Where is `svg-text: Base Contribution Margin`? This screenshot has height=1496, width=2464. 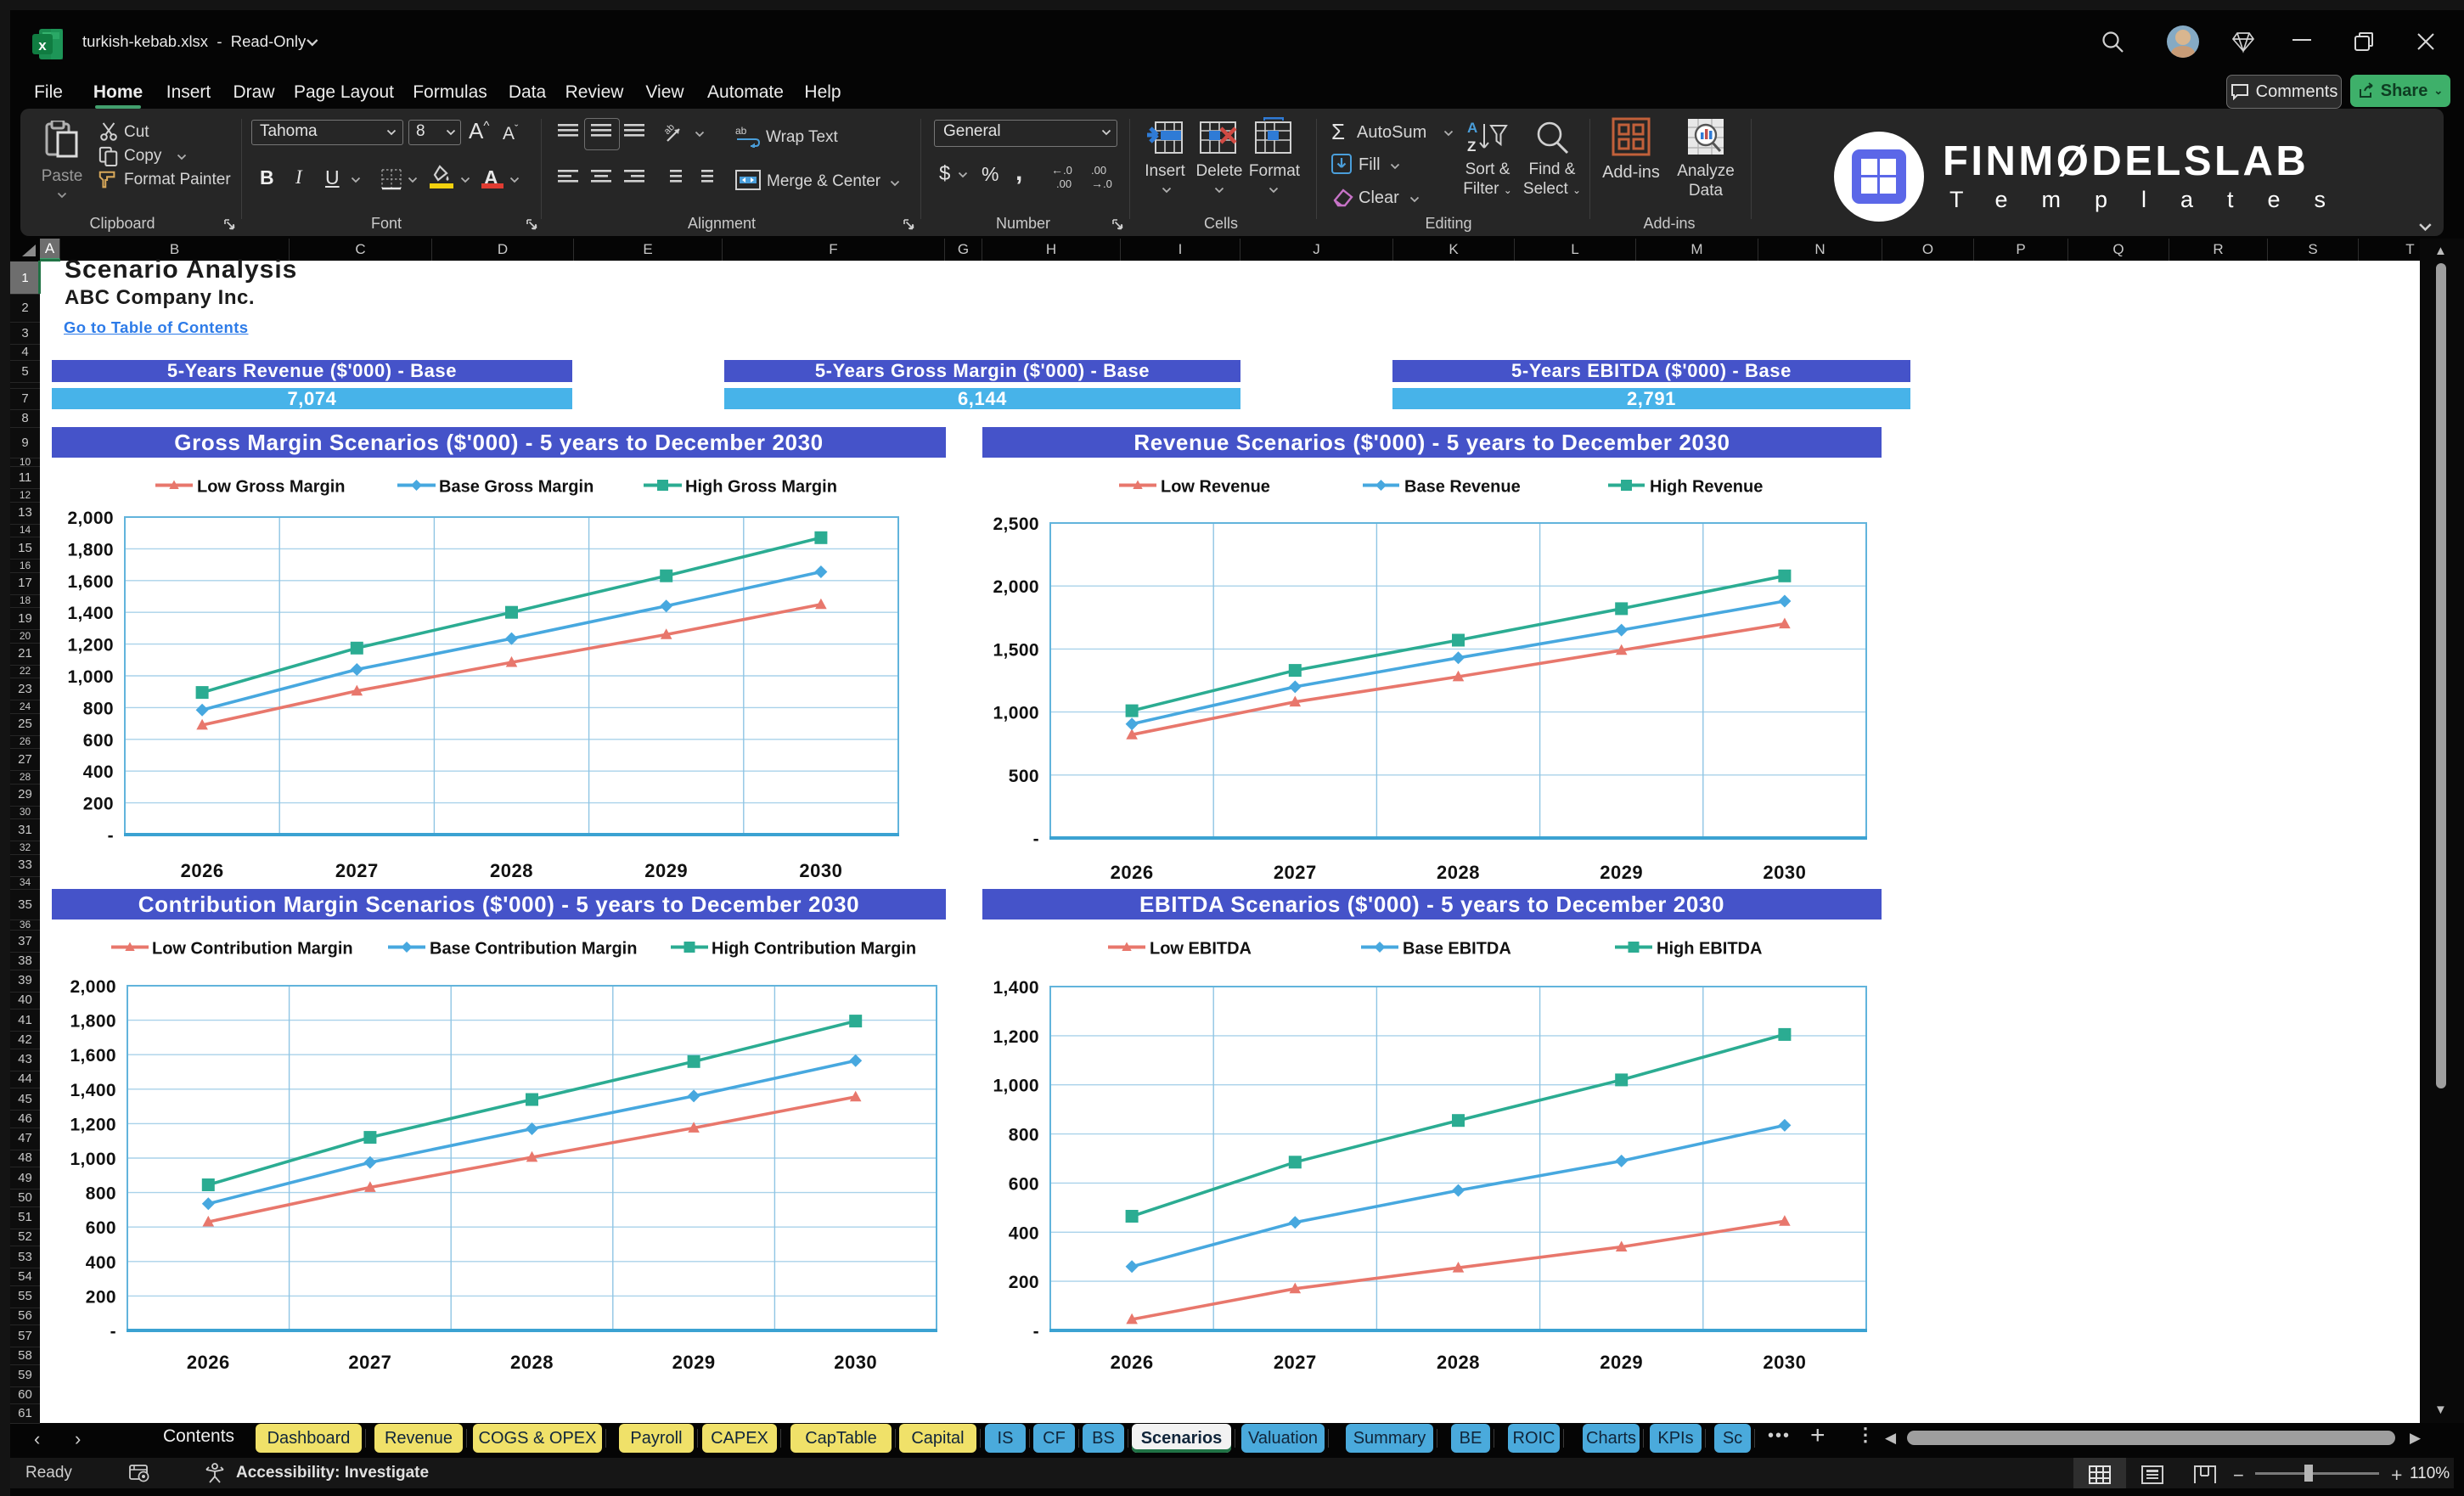 svg-text: Base Contribution Margin is located at coordinates (533, 949).